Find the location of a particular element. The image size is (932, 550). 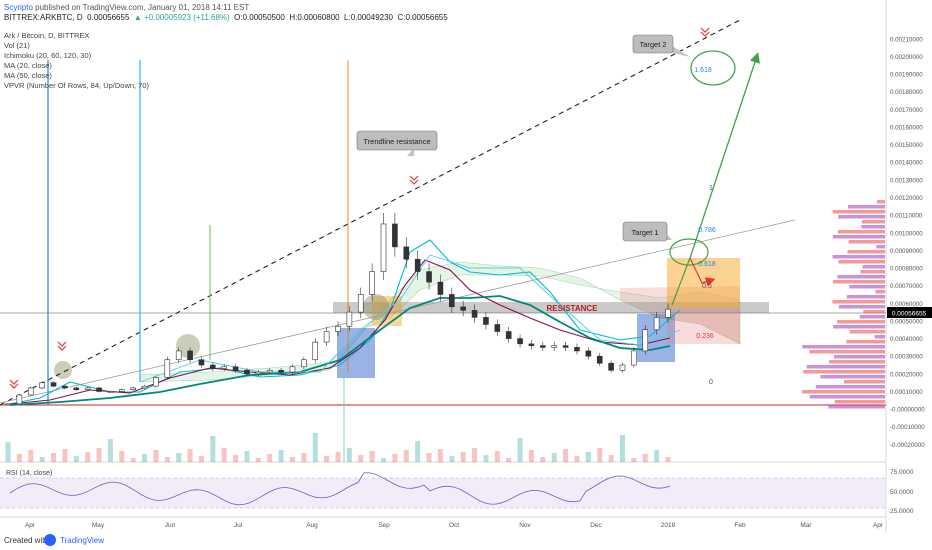

last-price: 0.00056655 is located at coordinates (108, 17).